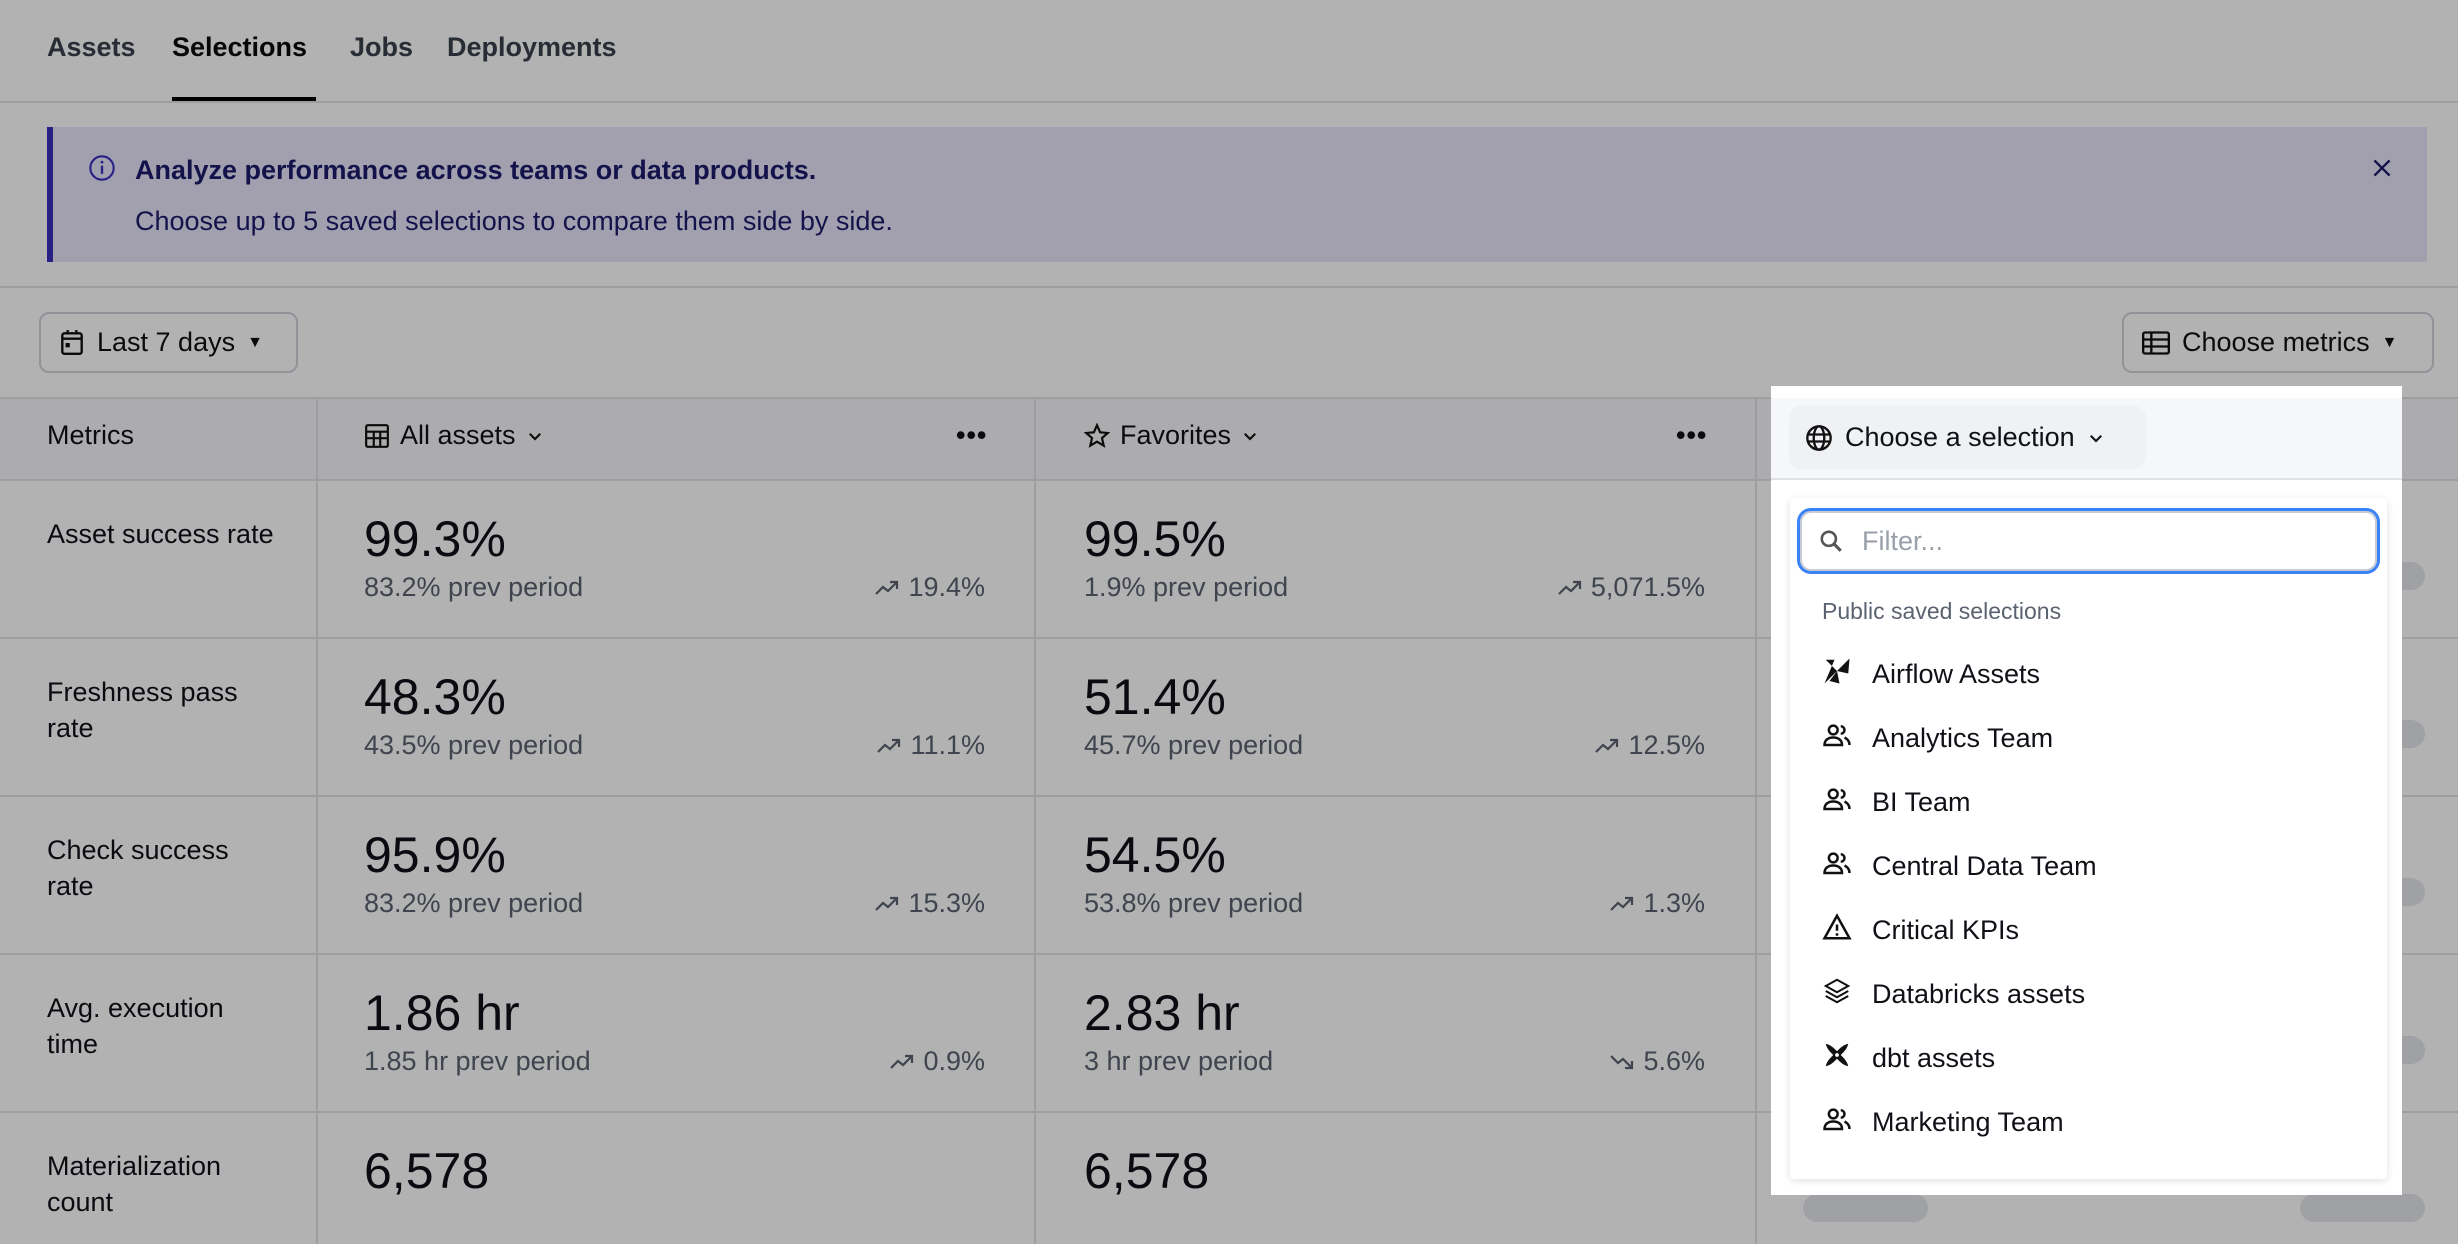 Image resolution: width=2458 pixels, height=1244 pixels. I want to click on change-indicator: 12.5%, so click(1555, 745).